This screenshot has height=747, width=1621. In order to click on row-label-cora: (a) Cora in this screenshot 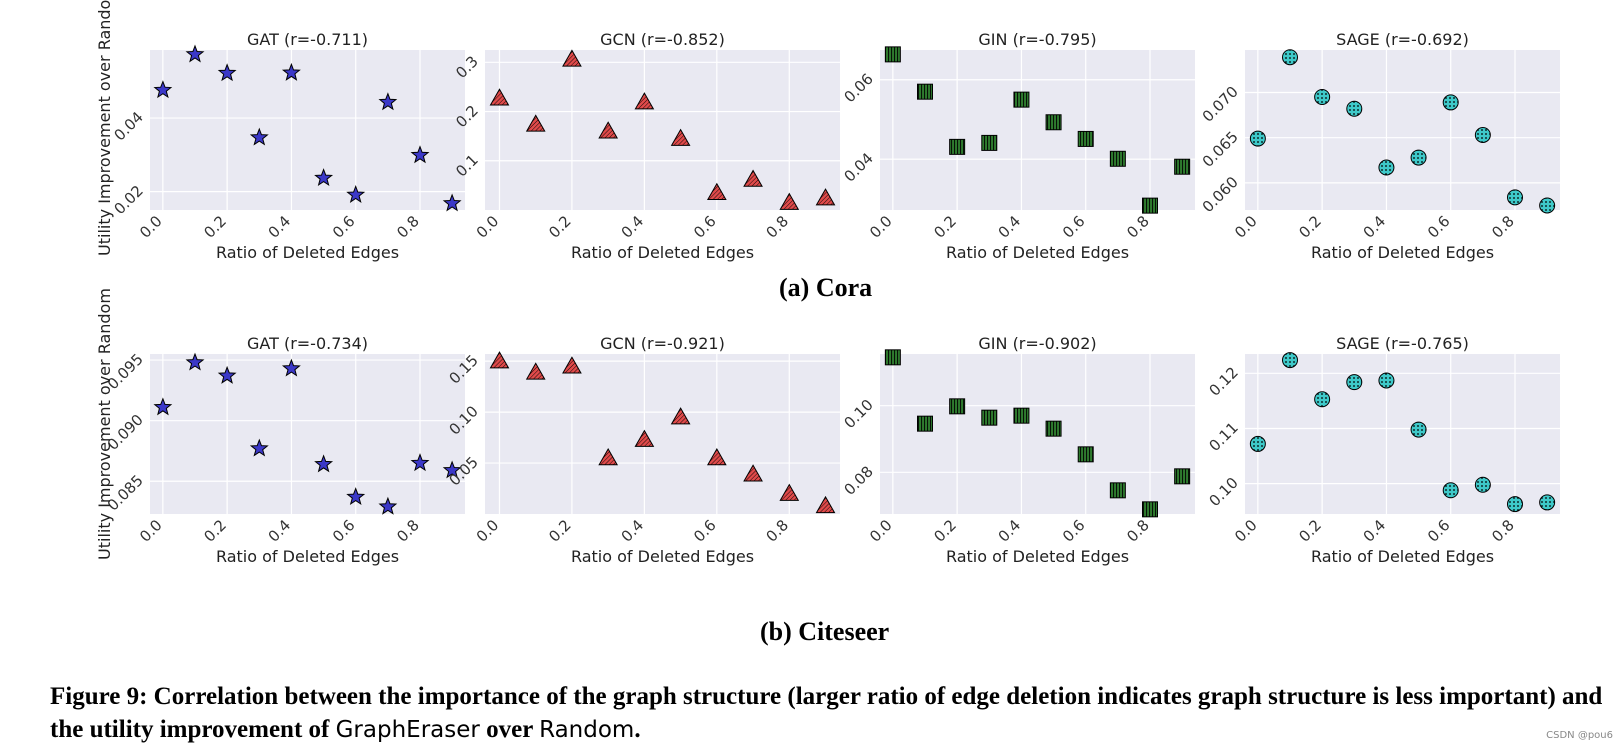, I will do `click(826, 287)`.